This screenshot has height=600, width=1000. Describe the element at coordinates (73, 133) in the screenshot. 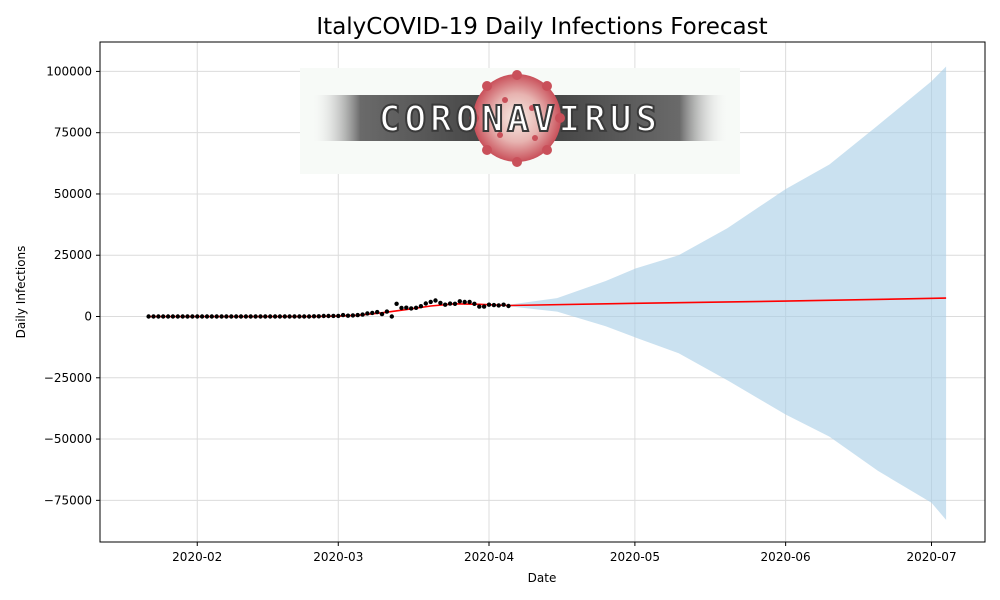

I see `y-tick-label: 75000` at that location.